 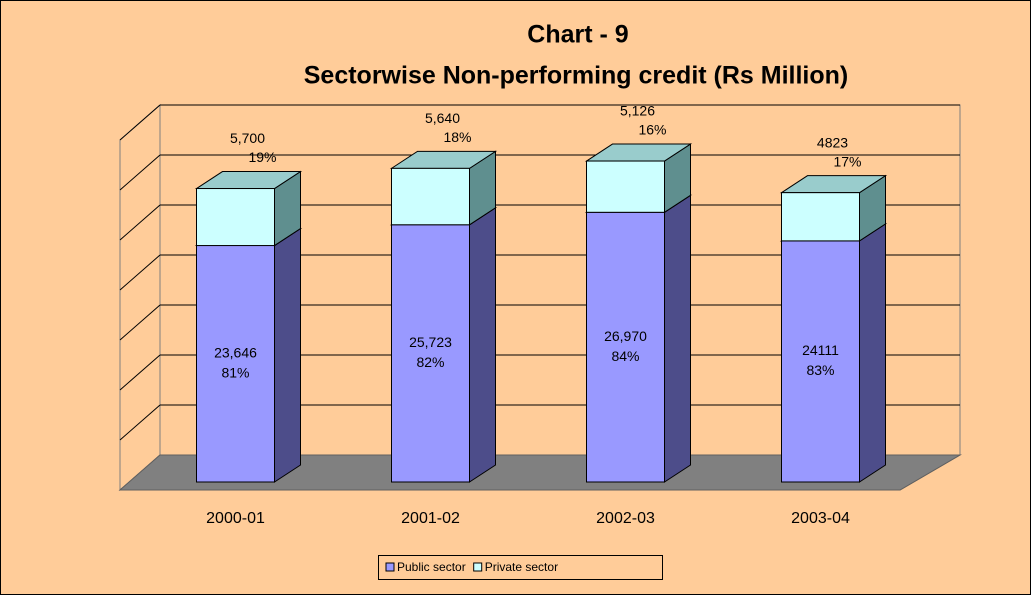 What do you see at coordinates (820, 370) in the screenshot?
I see `data-label: 83%` at bounding box center [820, 370].